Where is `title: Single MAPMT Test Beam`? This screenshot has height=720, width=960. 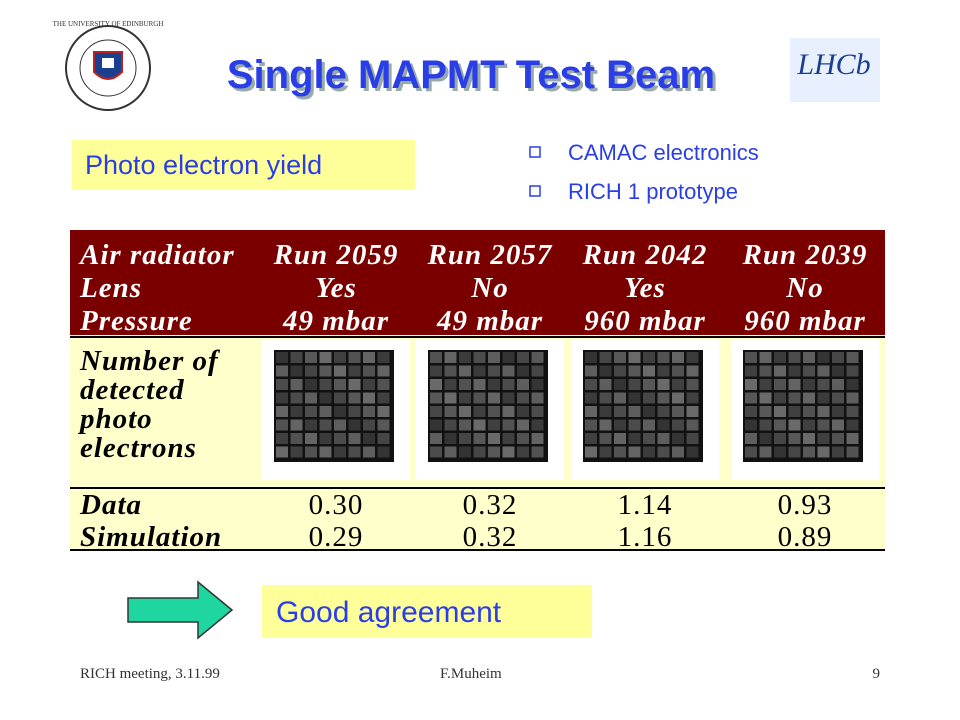
title: Single MAPMT Test Beam is located at coordinates (471, 75).